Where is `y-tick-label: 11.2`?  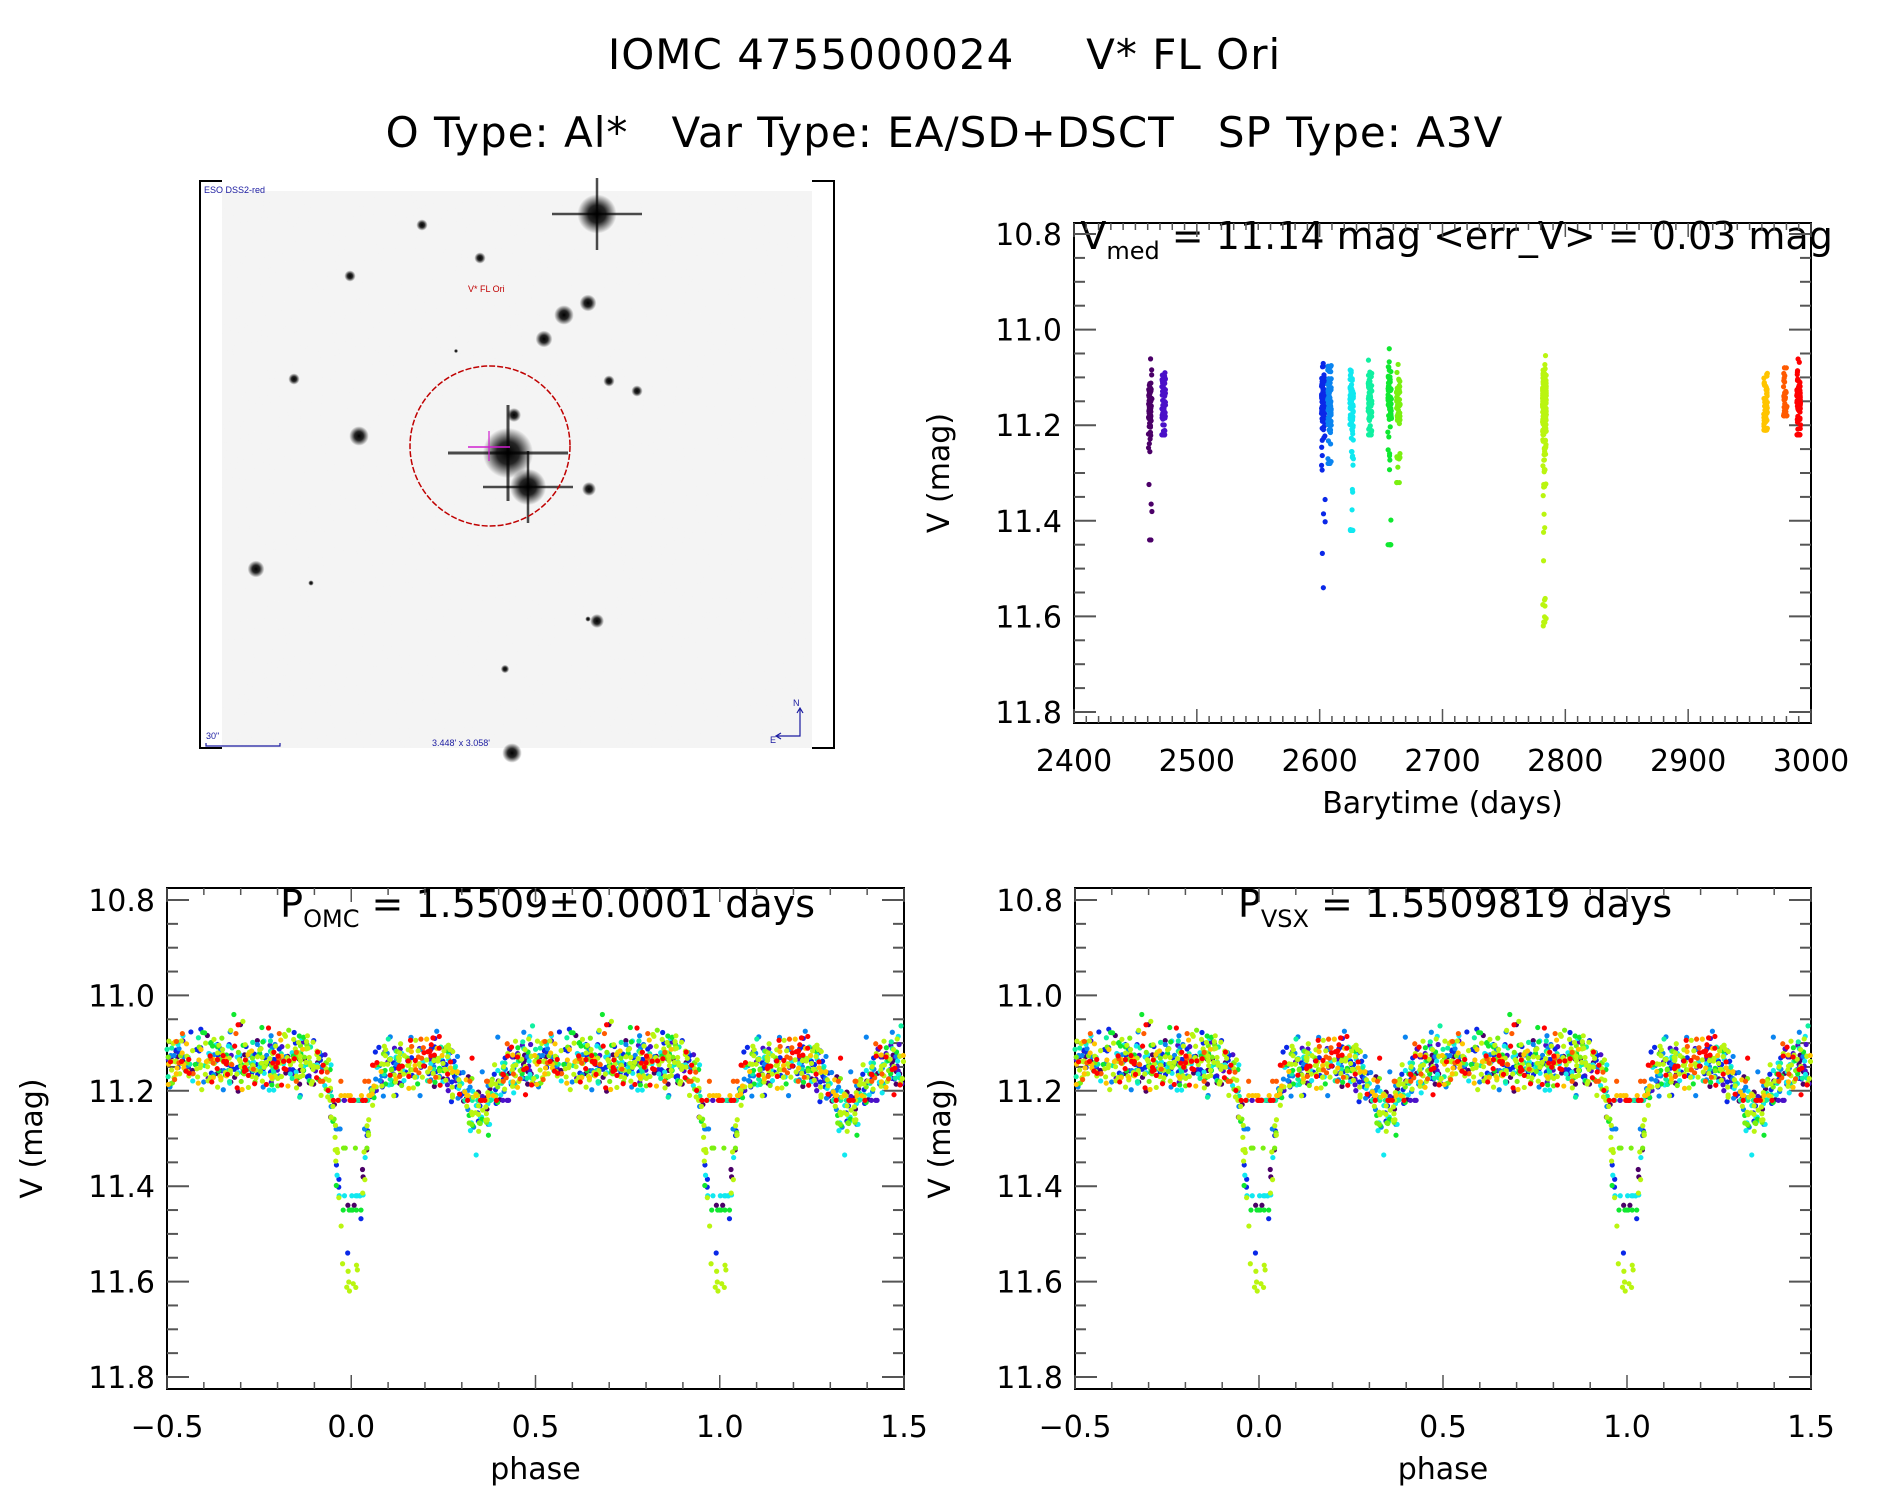 y-tick-label: 11.2 is located at coordinates (1028, 426).